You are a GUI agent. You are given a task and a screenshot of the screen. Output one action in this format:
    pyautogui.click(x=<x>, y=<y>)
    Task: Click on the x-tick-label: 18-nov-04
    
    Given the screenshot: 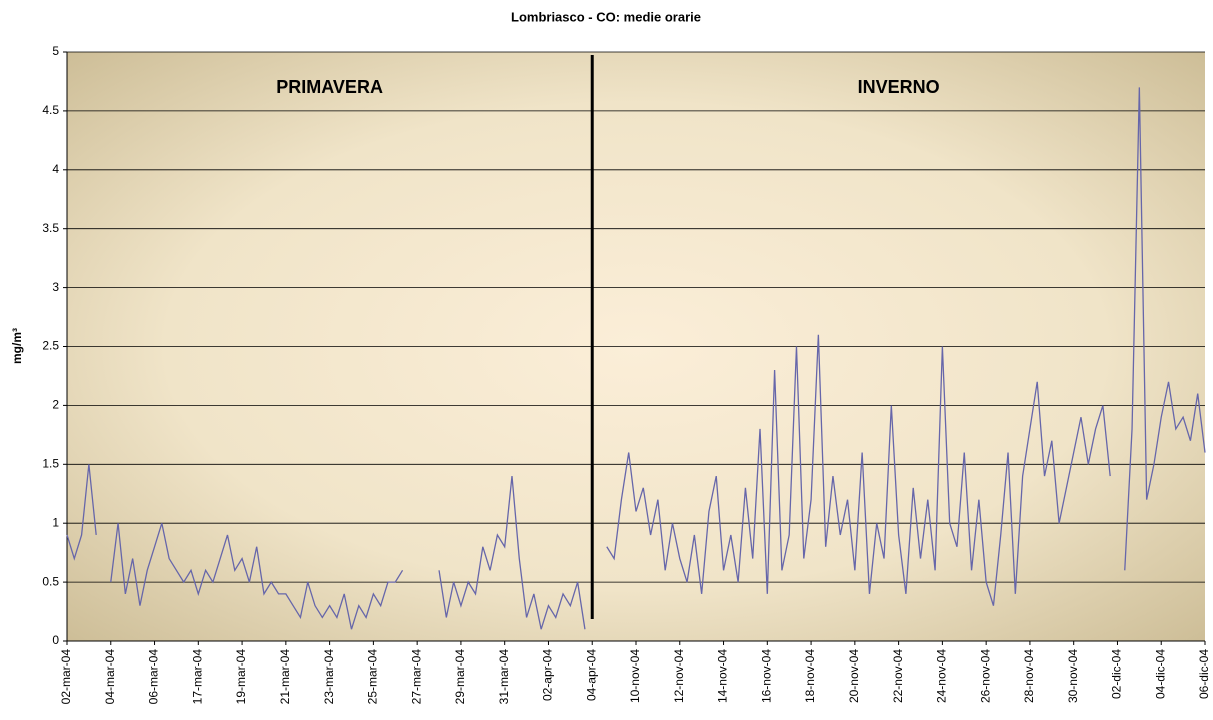 What is the action you would take?
    pyautogui.click(x=810, y=676)
    